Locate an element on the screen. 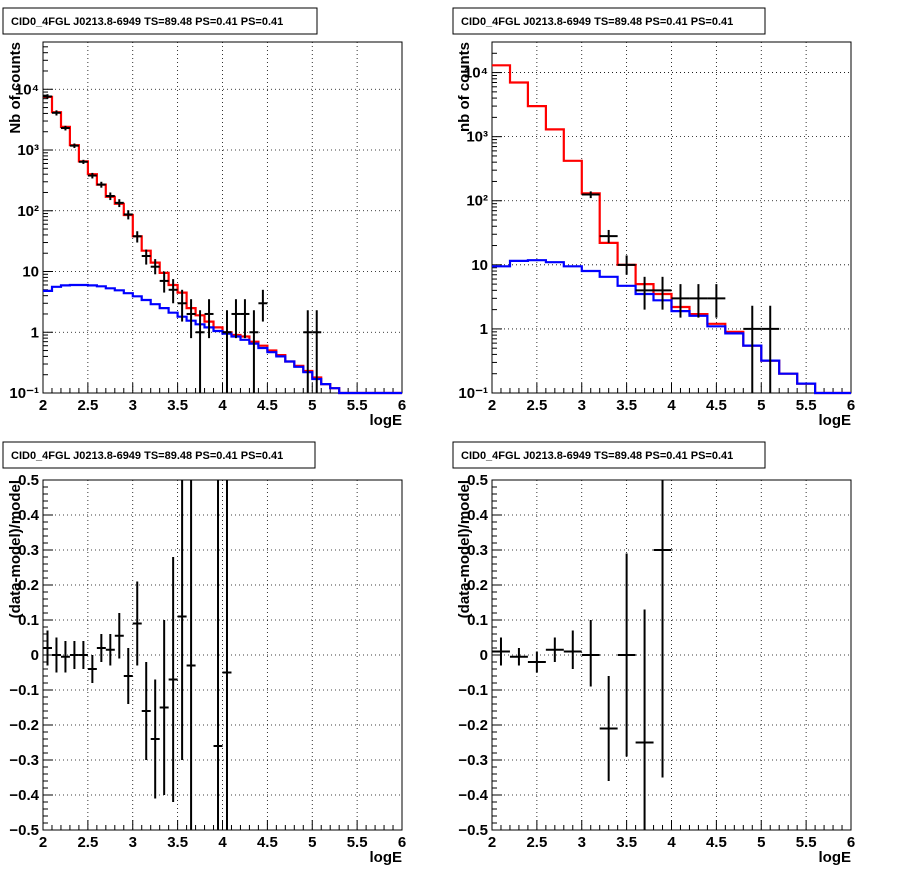 This screenshot has height=875, width=898. y-tick-label: 10² is located at coordinates (28, 211).